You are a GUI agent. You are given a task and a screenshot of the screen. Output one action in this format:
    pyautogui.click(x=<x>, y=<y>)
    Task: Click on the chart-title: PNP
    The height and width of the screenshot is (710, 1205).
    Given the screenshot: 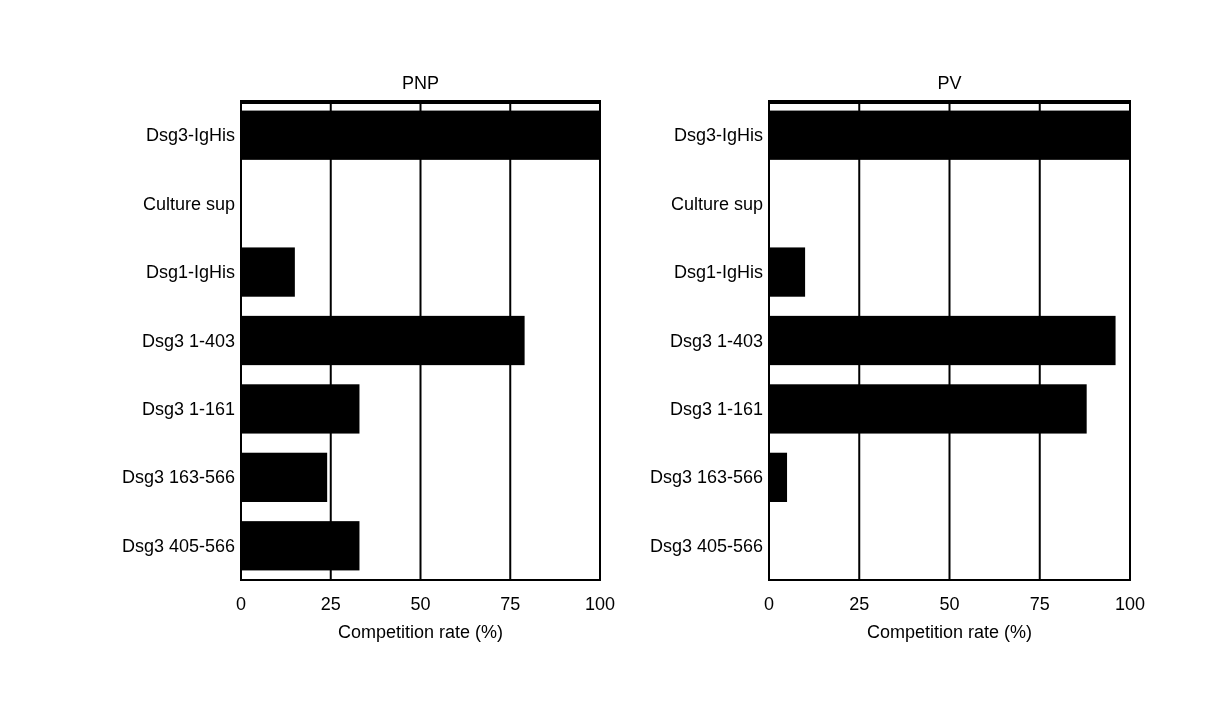 What is the action you would take?
    pyautogui.click(x=420, y=83)
    